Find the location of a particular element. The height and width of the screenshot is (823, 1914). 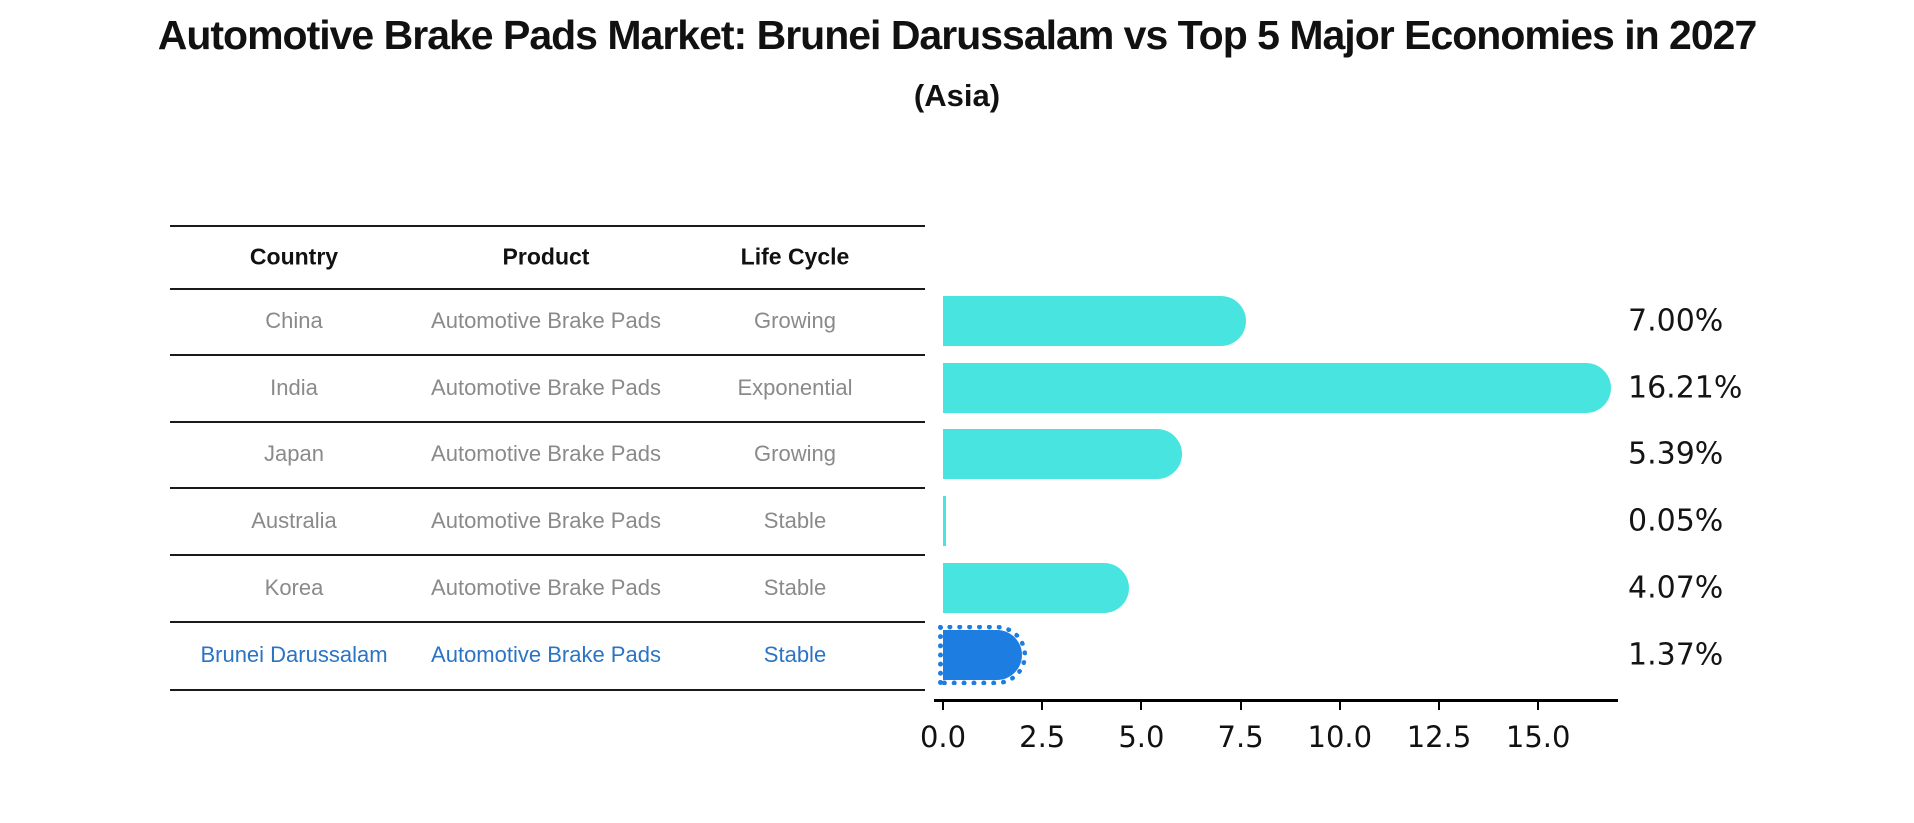

table-header-country: Country is located at coordinates (294, 256).